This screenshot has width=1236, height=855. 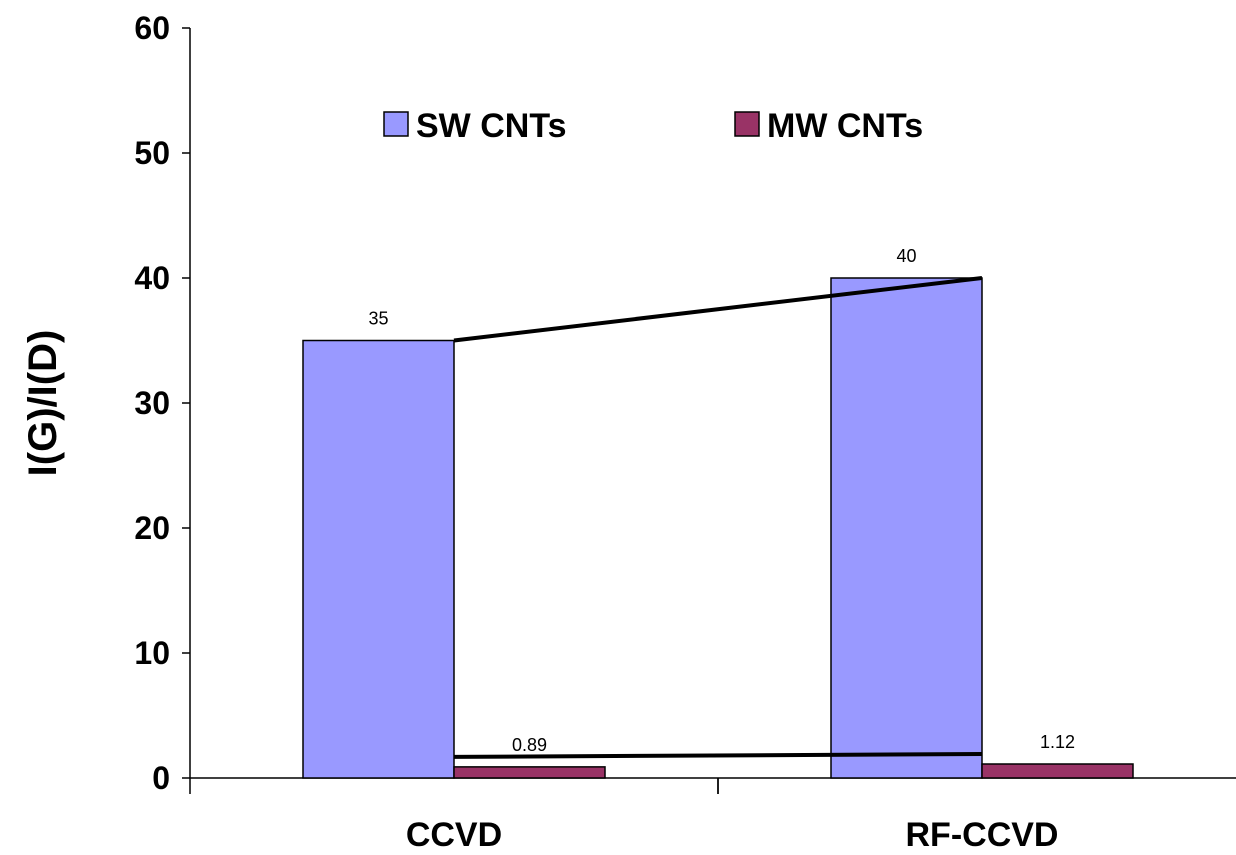 I want to click on legend-swatch-sw, so click(x=396, y=124).